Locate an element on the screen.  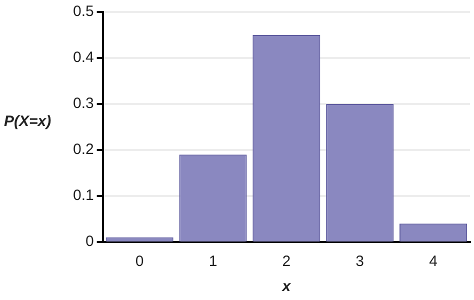
x-tick-label: 2 is located at coordinates (286, 261).